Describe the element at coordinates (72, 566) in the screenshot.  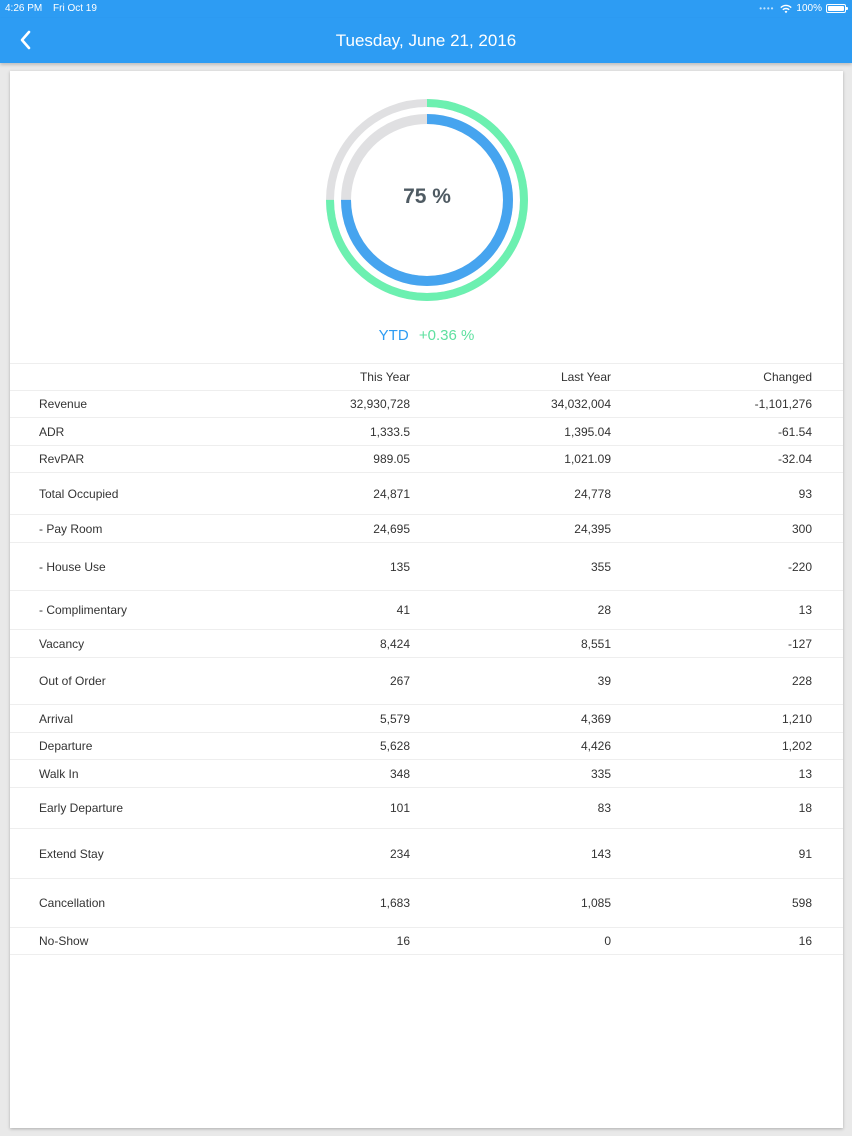
I see `row-label: - House Use` at that location.